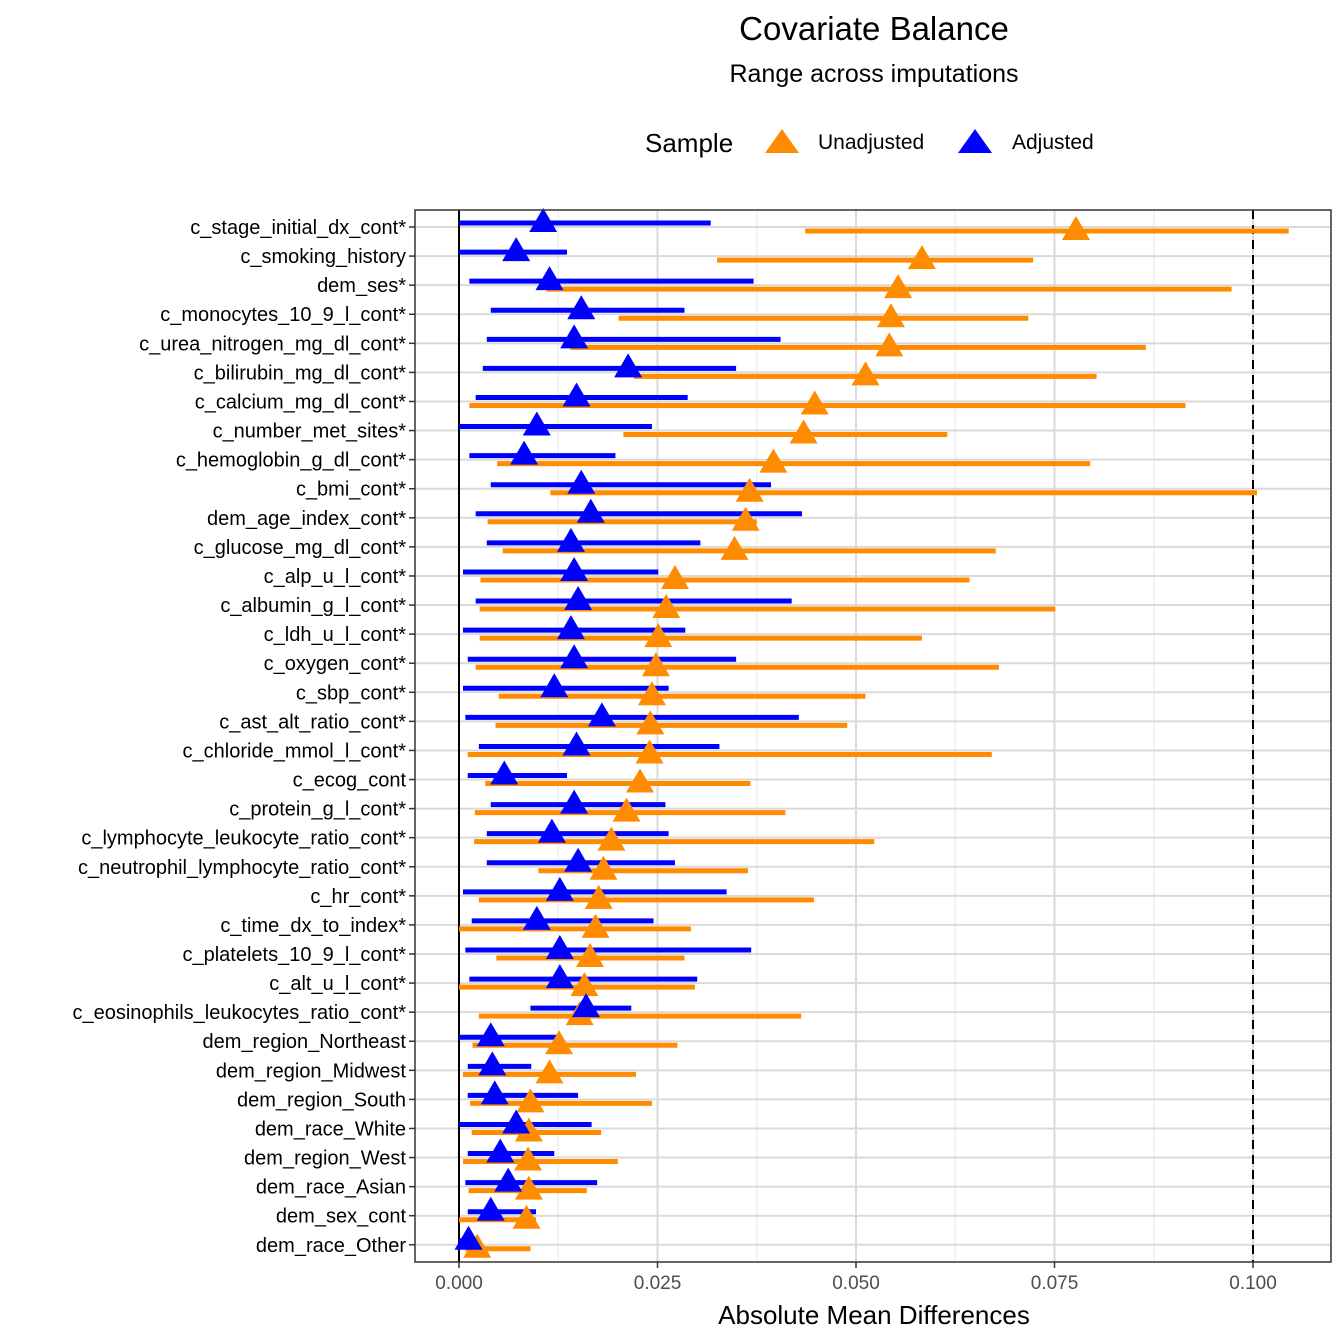 The width and height of the screenshot is (1344, 1344). What do you see at coordinates (856, 1283) in the screenshot?
I see `x-tick-label: 0.050` at bounding box center [856, 1283].